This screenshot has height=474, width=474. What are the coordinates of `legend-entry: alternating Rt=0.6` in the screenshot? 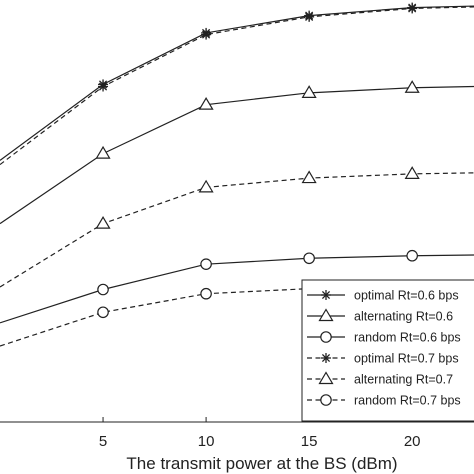 It's located at (380, 316).